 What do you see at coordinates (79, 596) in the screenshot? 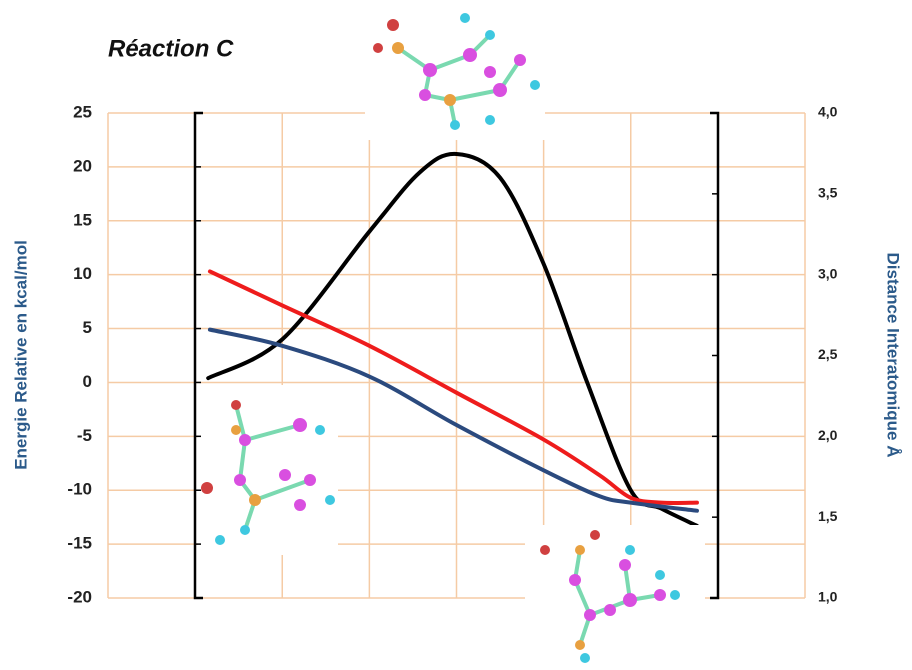
I see `y-tick-label: -20` at bounding box center [79, 596].